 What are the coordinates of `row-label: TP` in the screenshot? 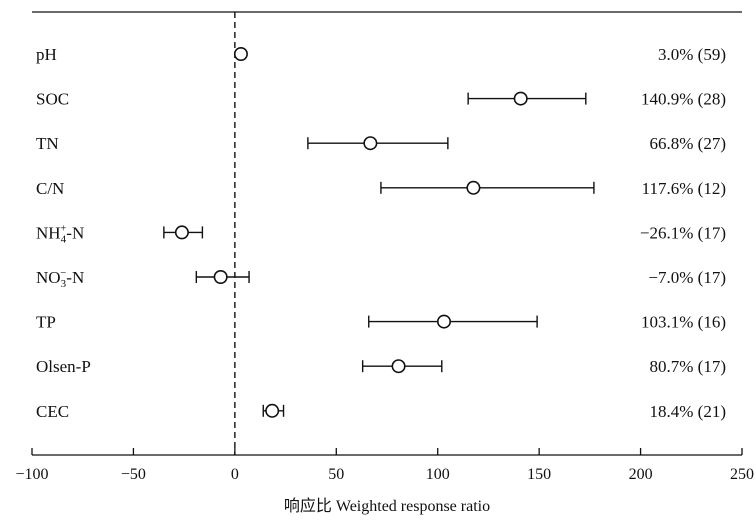 It's located at (46, 322).